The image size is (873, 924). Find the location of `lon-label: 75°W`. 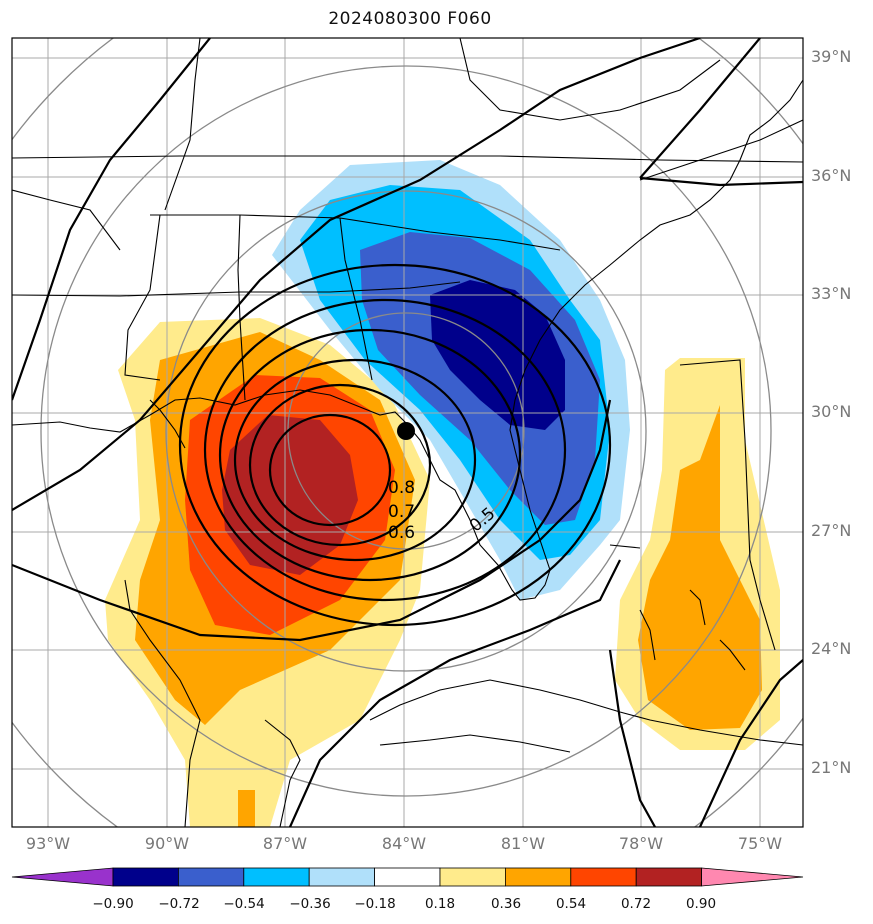

lon-label: 75°W is located at coordinates (760, 843).